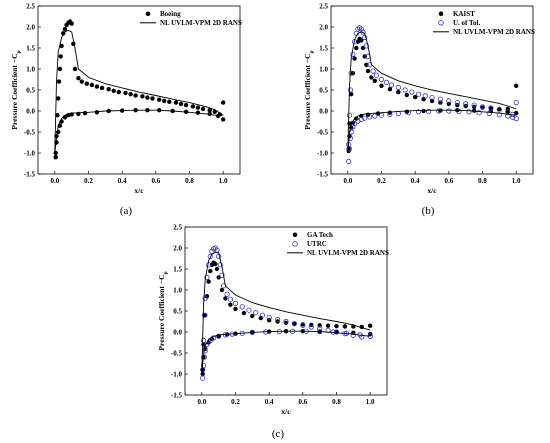  Describe the element at coordinates (88, 181) in the screenshot. I see `x-tick-label: 0.2` at that location.